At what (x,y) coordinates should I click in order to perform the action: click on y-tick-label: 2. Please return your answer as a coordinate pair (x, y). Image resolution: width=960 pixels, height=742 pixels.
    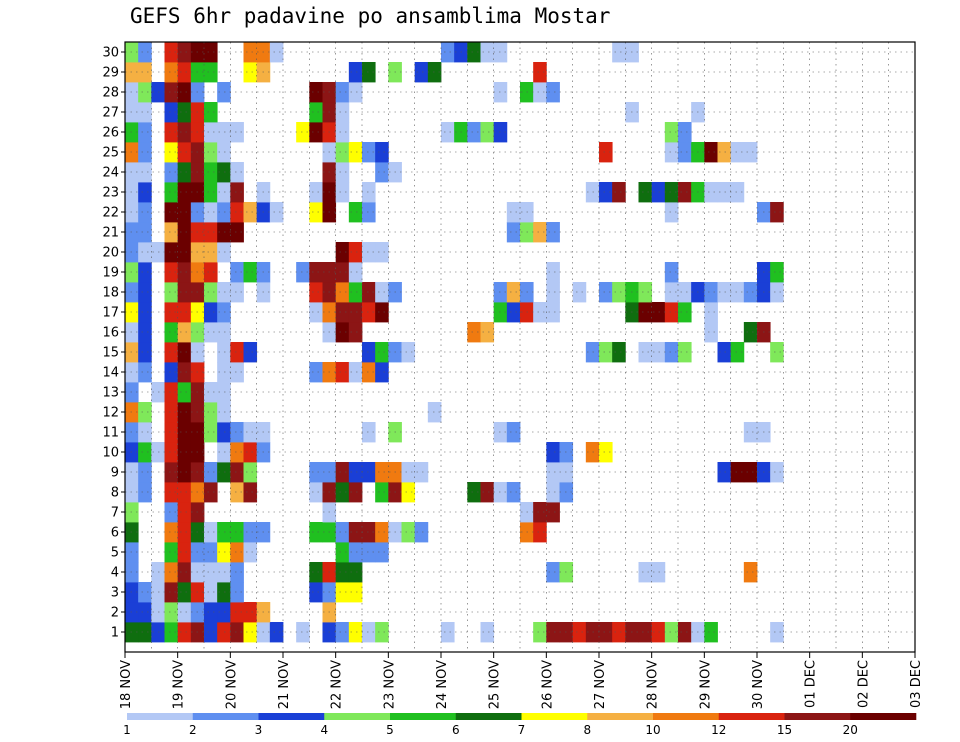
    Looking at the image, I should click on (115, 613).